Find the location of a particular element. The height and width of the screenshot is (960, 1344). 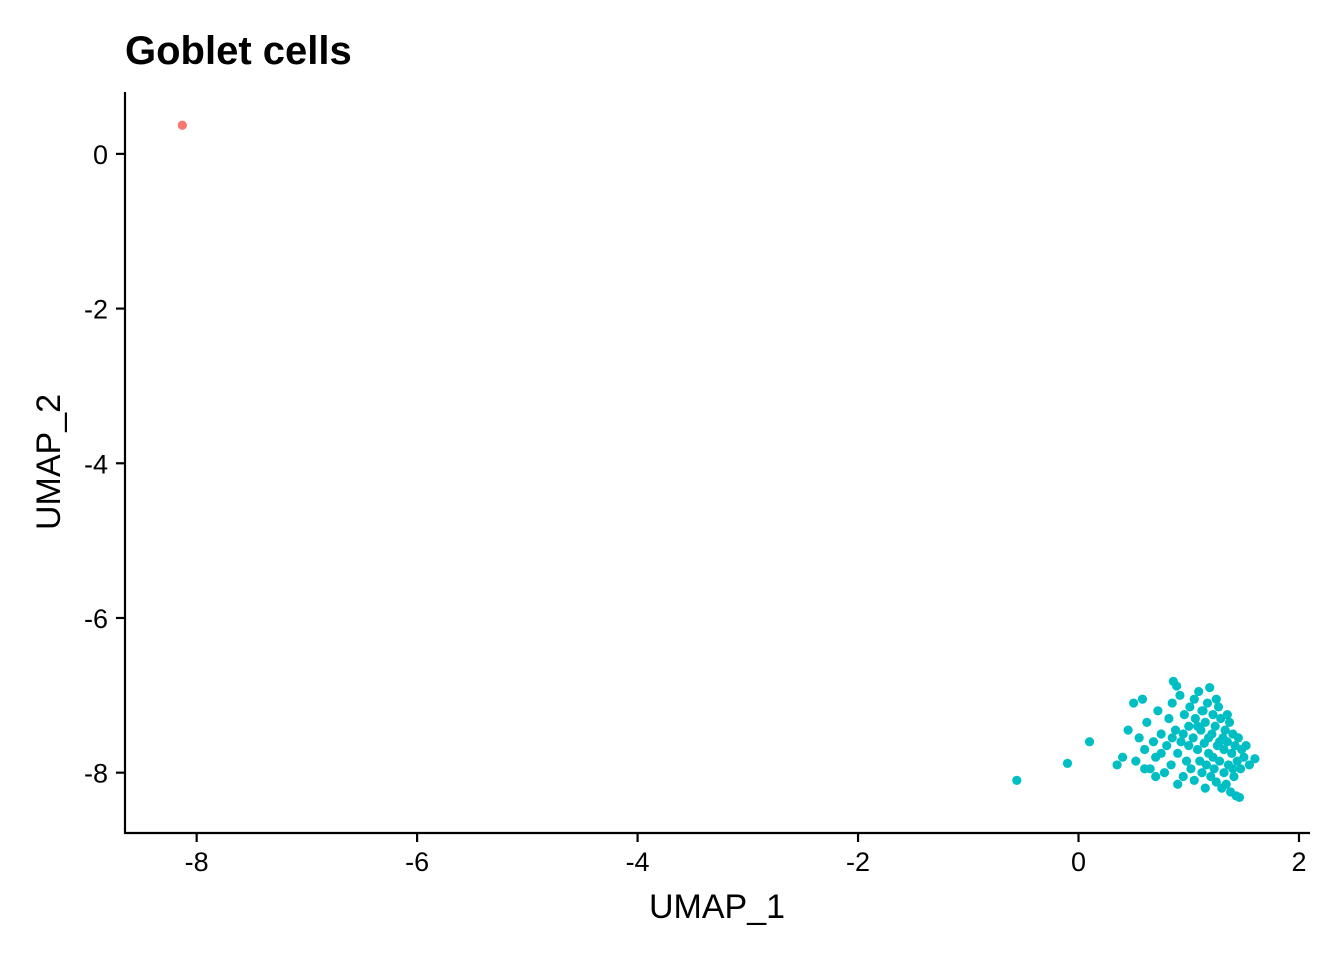

x-tick-label: 2 is located at coordinates (1298, 862).